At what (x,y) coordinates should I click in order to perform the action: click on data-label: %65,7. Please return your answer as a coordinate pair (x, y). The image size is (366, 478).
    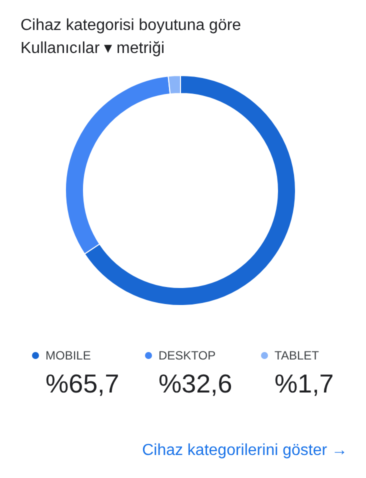
    Looking at the image, I should click on (83, 383).